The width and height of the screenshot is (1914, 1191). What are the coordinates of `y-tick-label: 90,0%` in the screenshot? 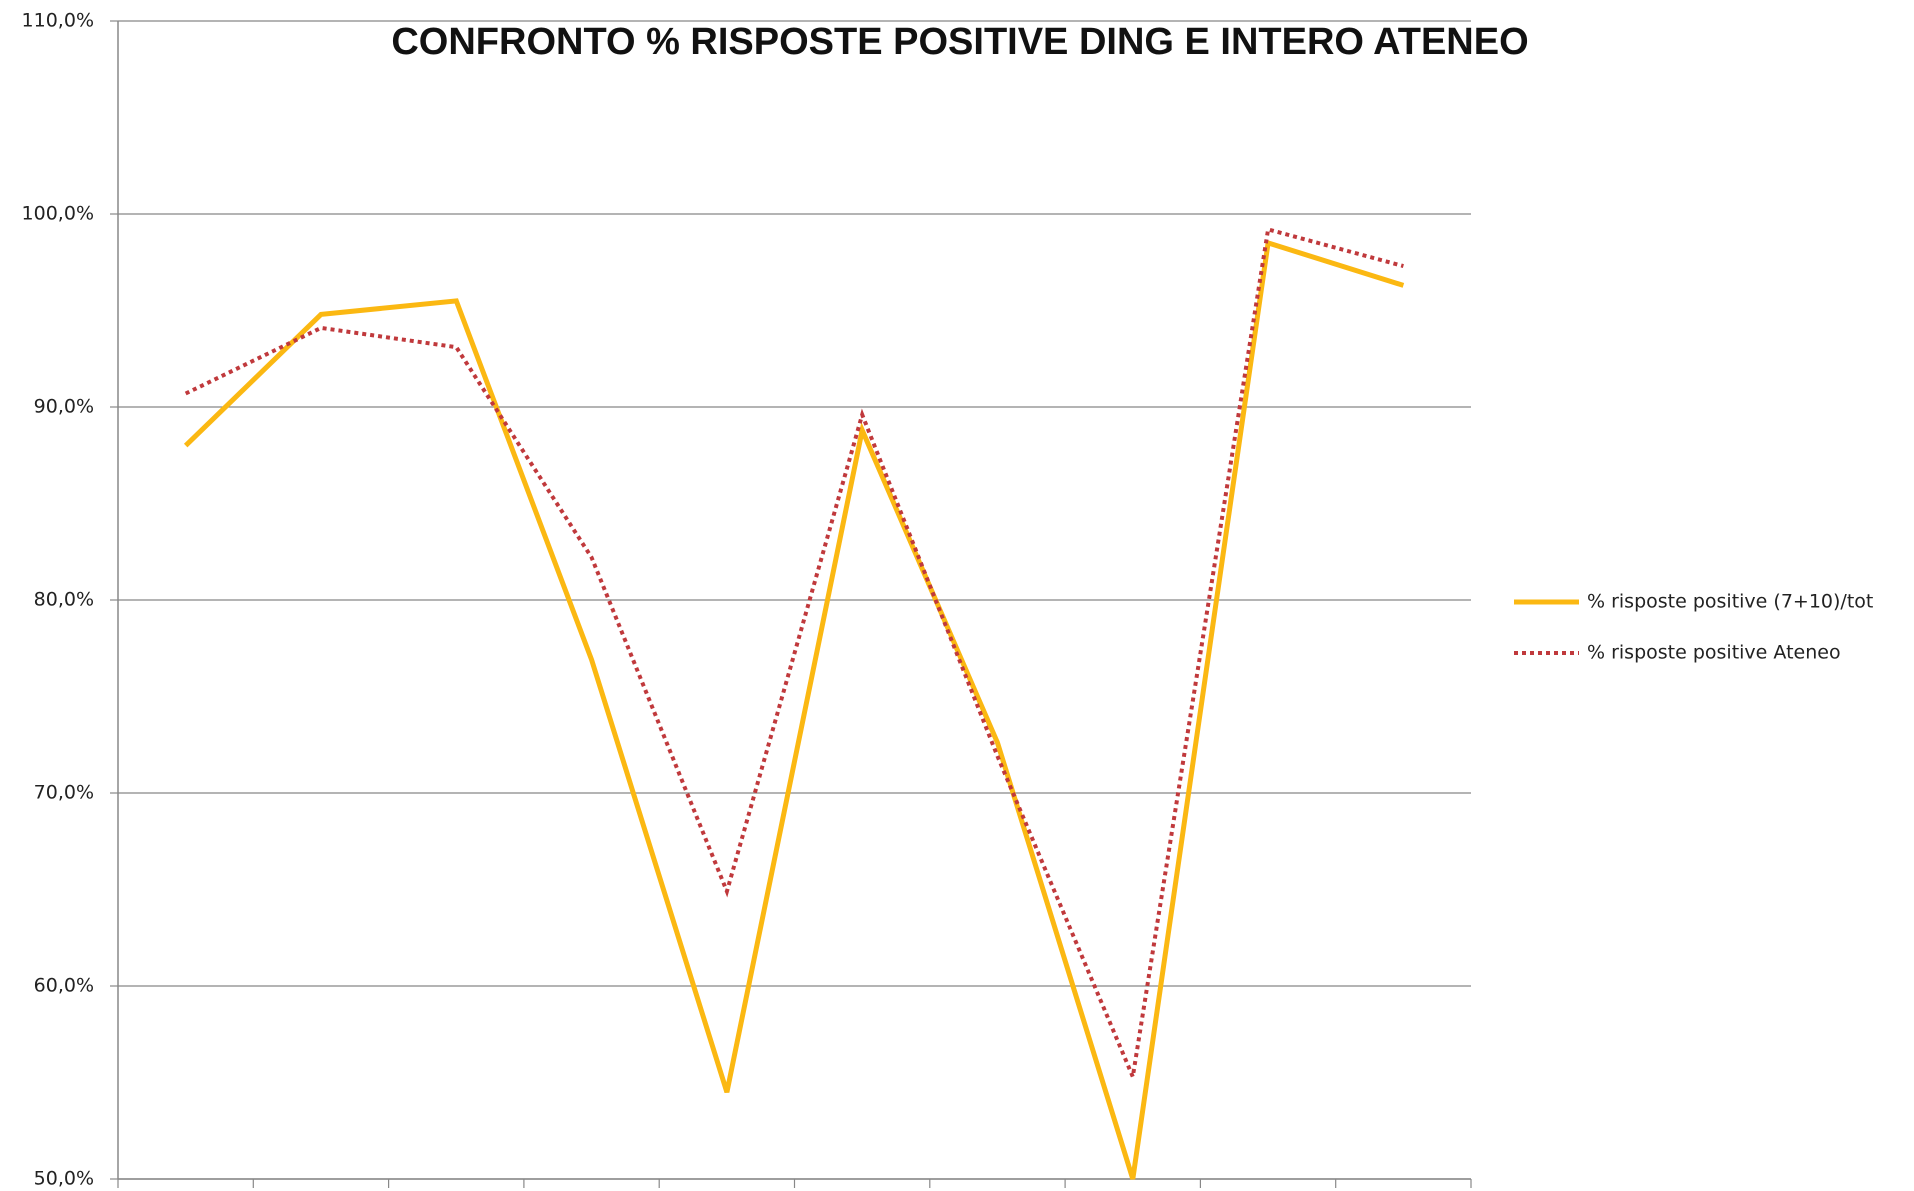 It's located at (64, 407).